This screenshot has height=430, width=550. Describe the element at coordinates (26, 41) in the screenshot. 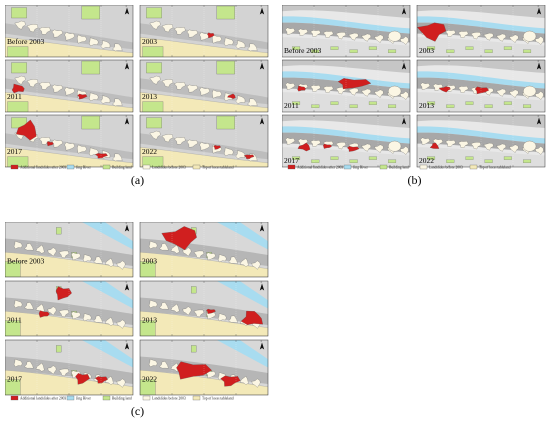

I see `map-year-label: Before 2003` at that location.